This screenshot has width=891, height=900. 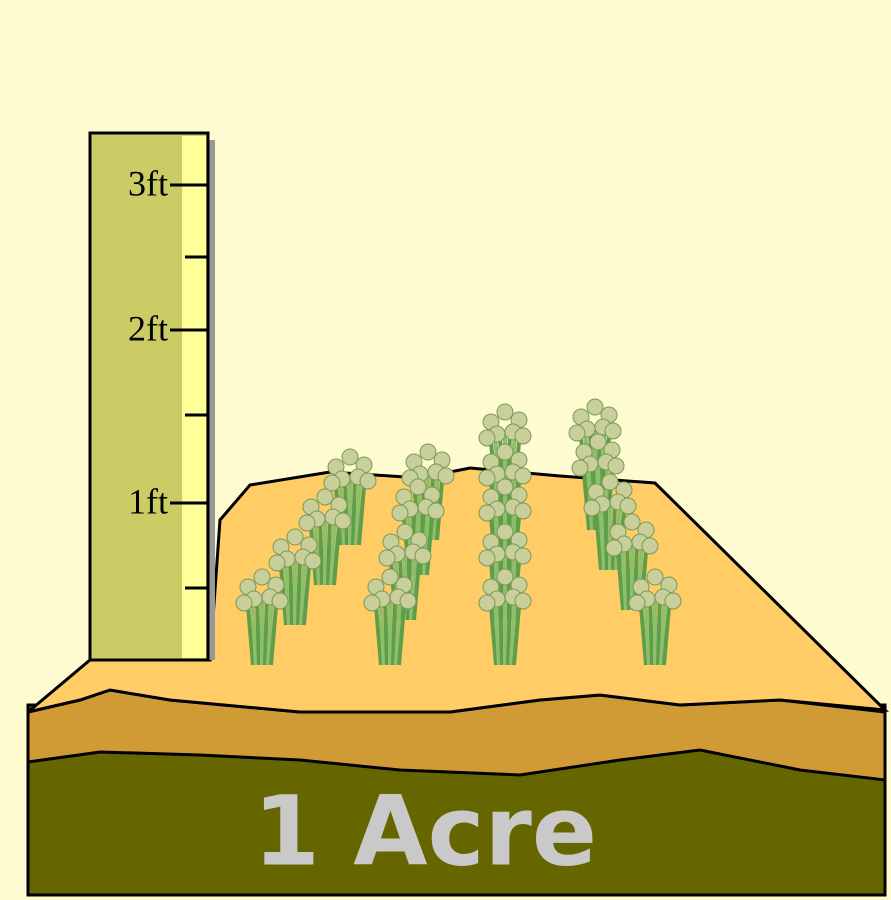 What do you see at coordinates (194, 397) in the screenshot?
I see `ruler-stripe` at bounding box center [194, 397].